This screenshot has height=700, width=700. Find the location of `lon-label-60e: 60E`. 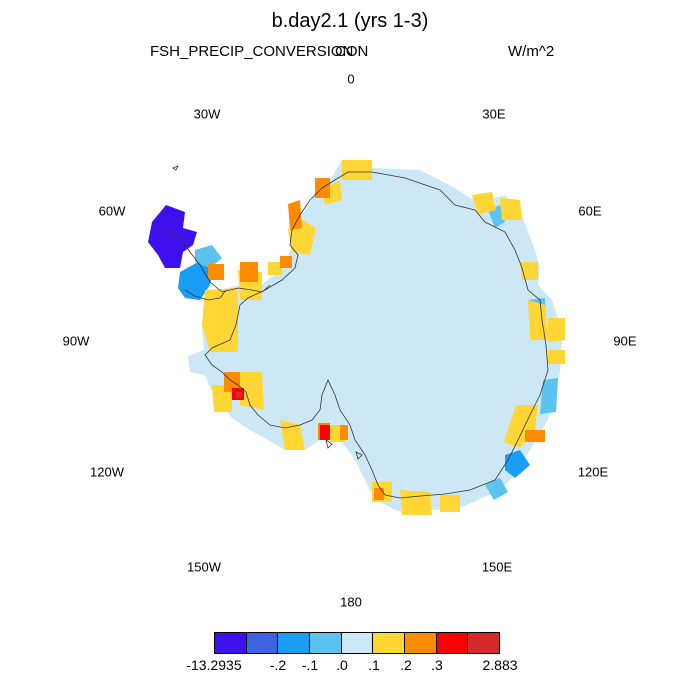

lon-label-60e: 60E is located at coordinates (590, 211).